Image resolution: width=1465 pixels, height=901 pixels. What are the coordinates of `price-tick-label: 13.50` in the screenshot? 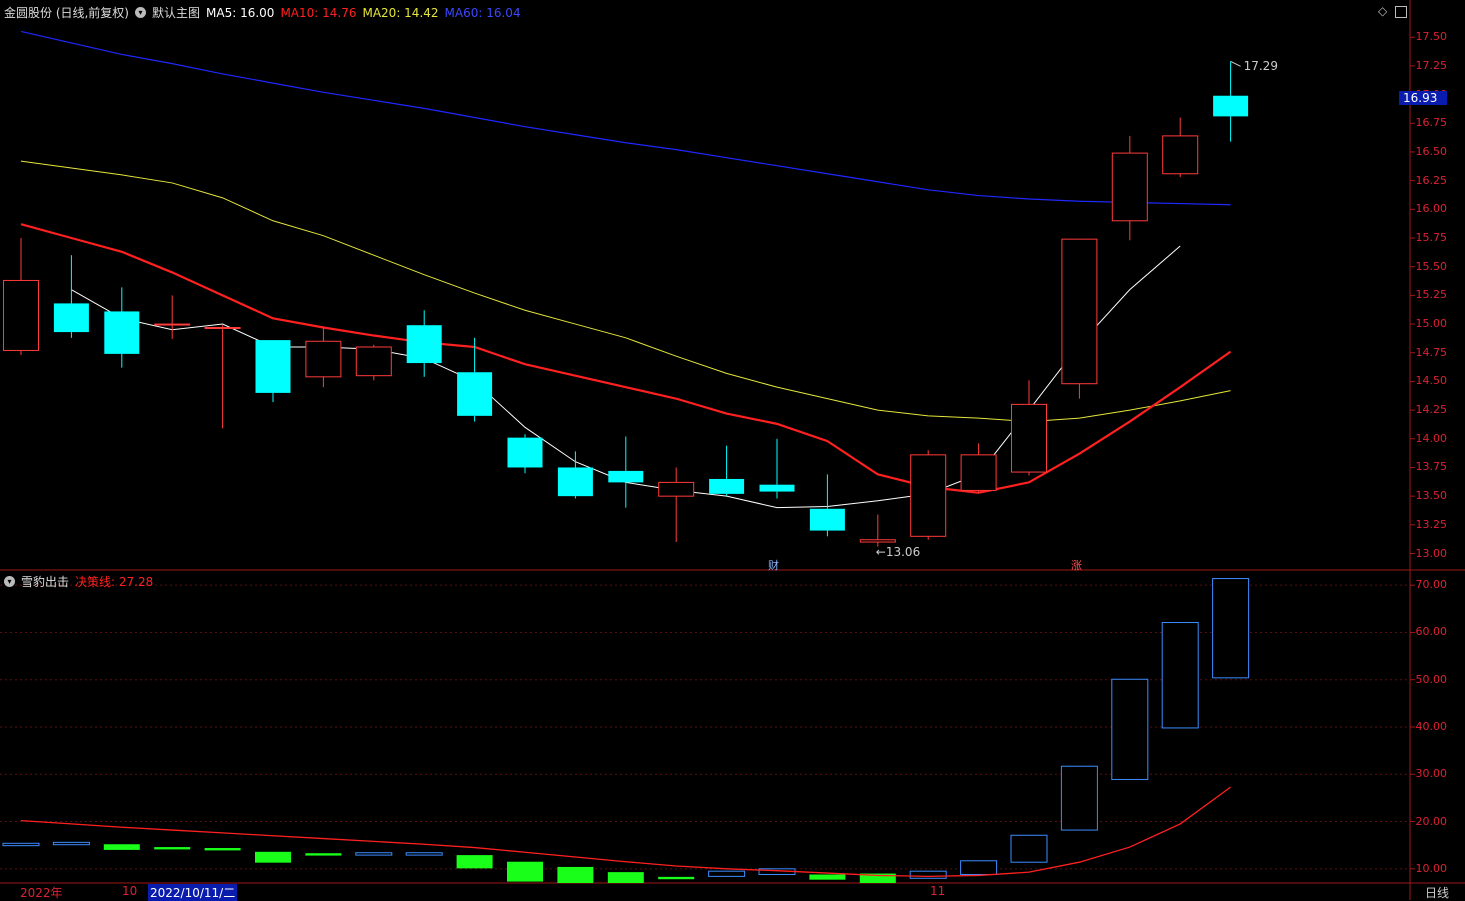 It's located at (1431, 496).